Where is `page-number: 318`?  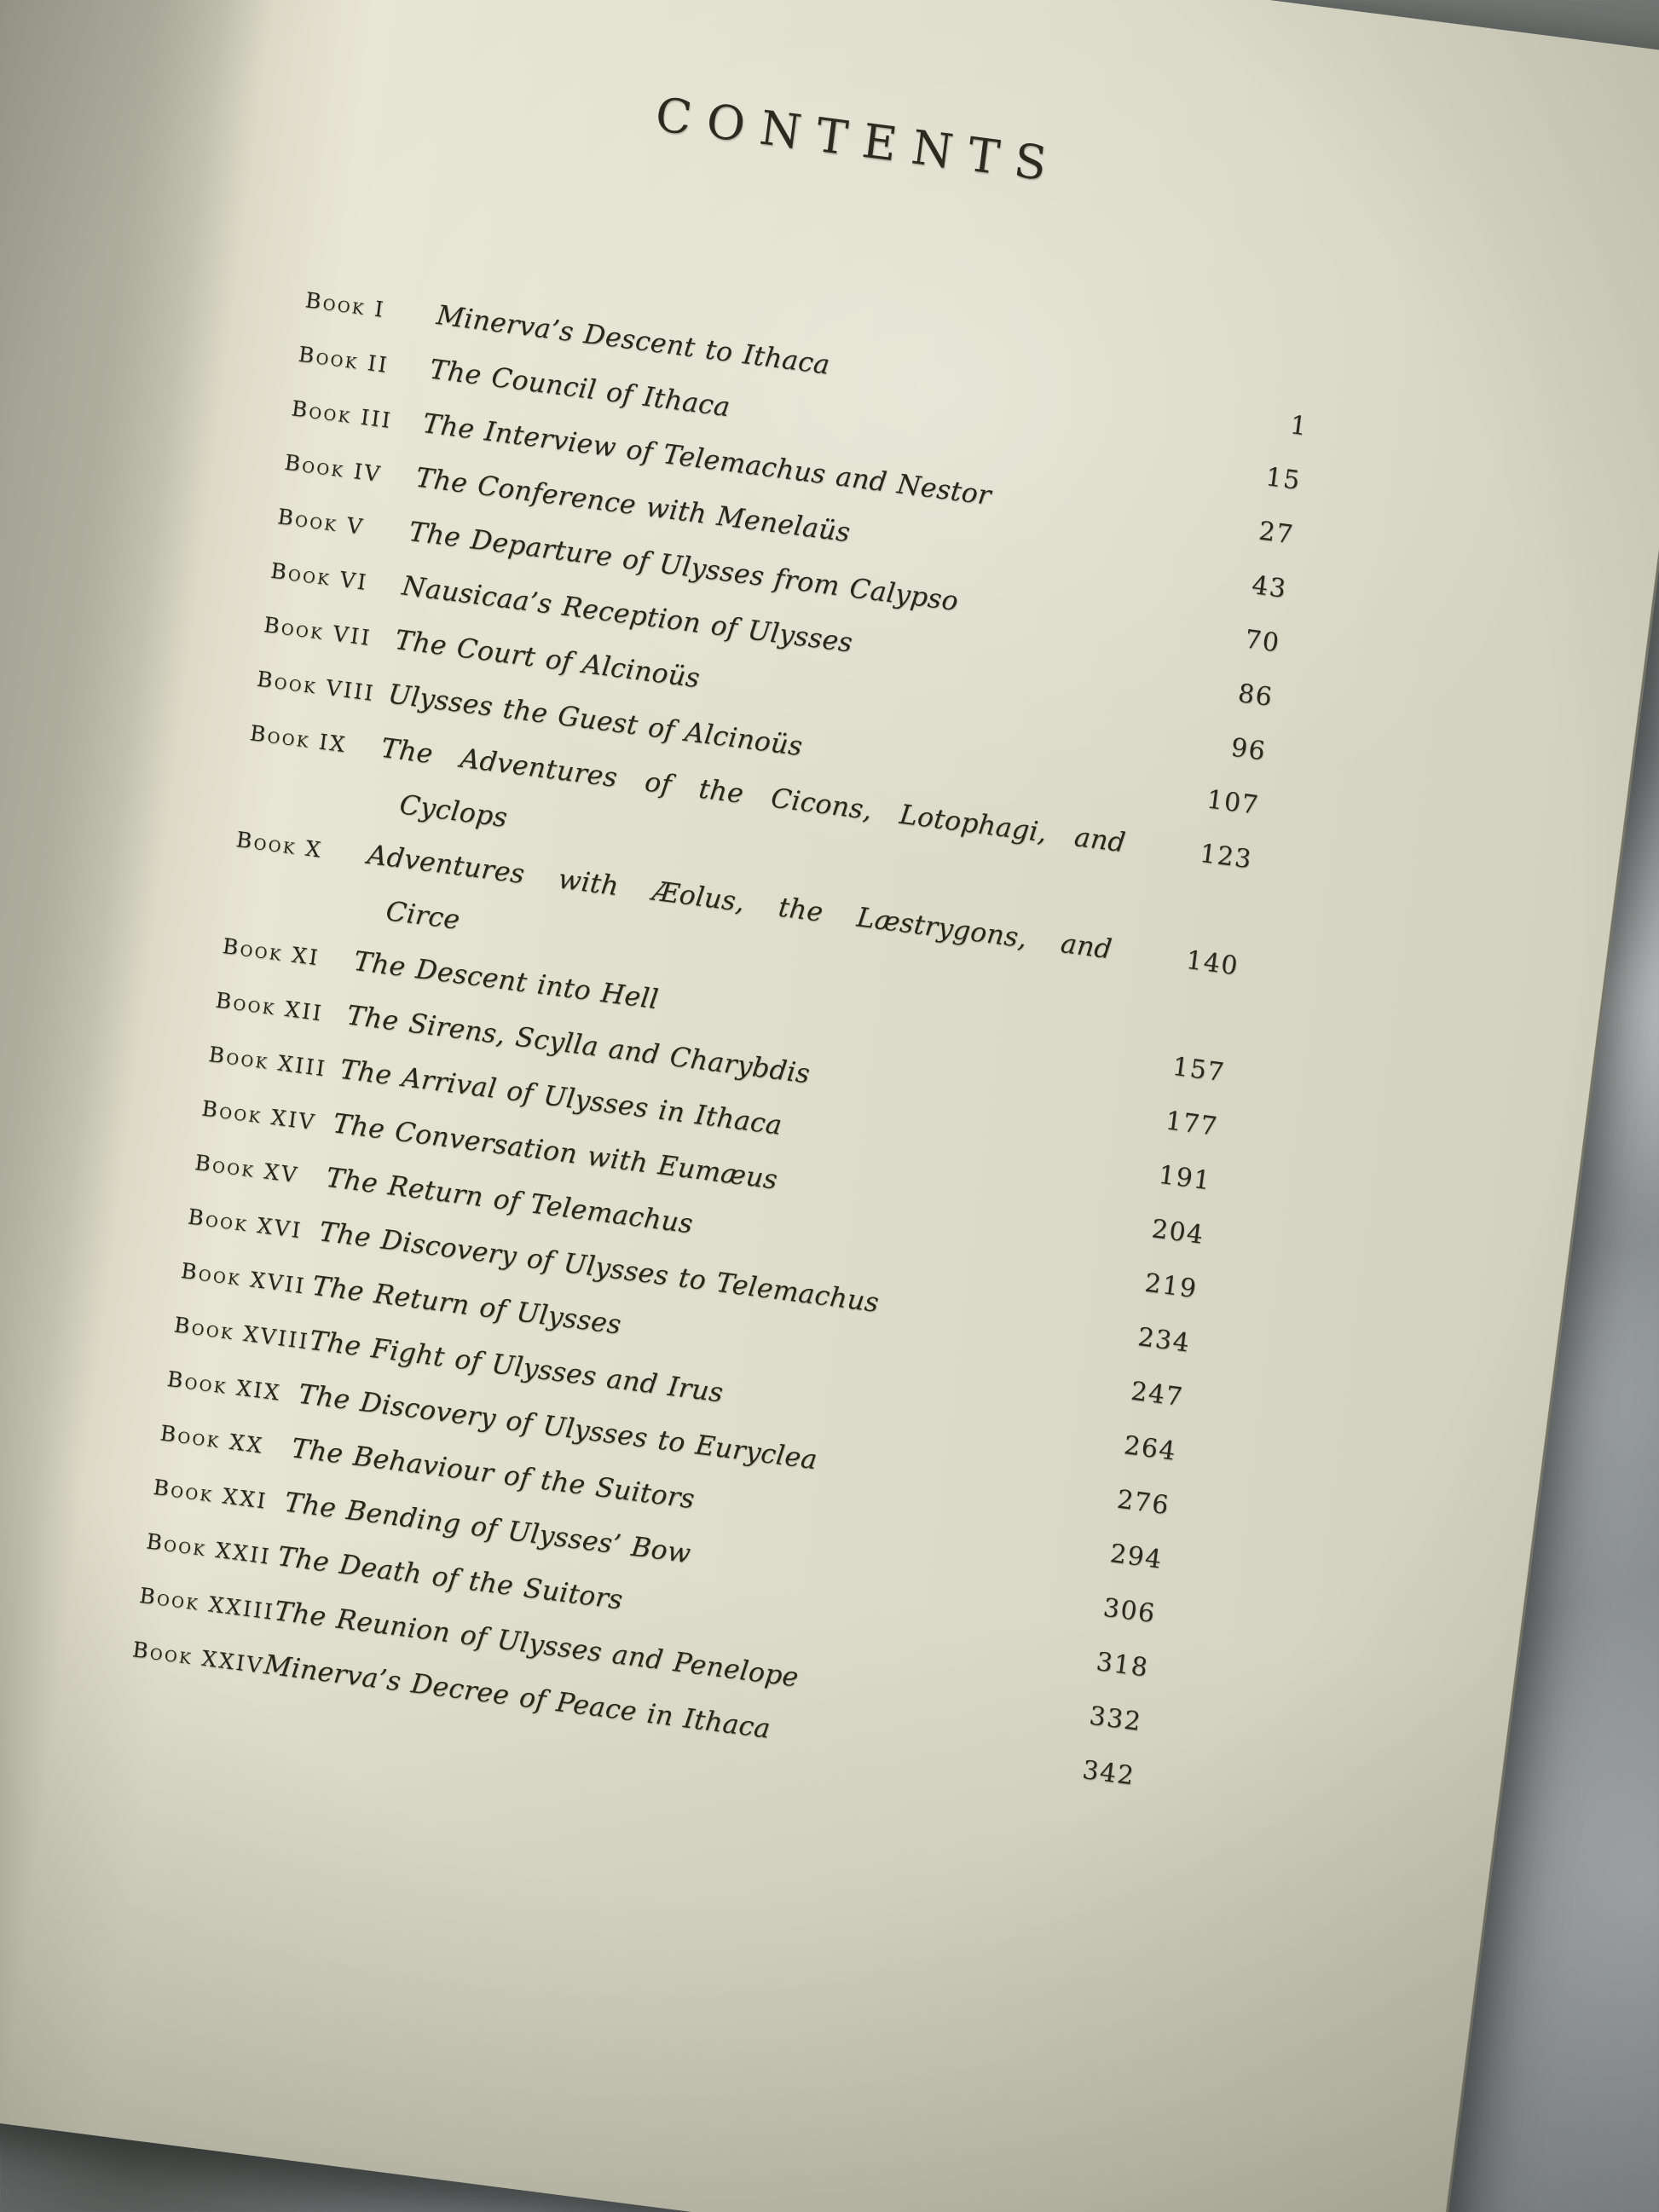
page-number: 318 is located at coordinates (1123, 1665).